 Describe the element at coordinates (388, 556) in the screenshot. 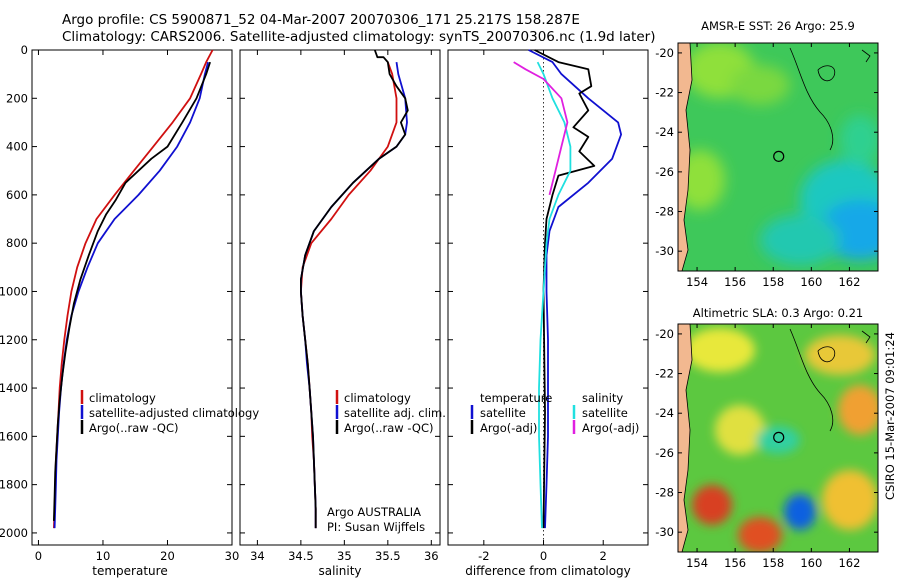

I see `x-tick-label: 35.5` at that location.